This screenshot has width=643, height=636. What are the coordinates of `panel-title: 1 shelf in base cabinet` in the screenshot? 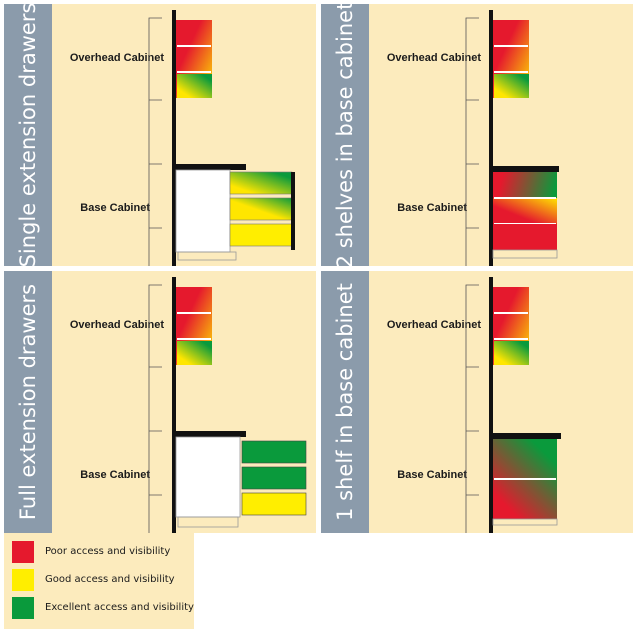 It's located at (345, 402).